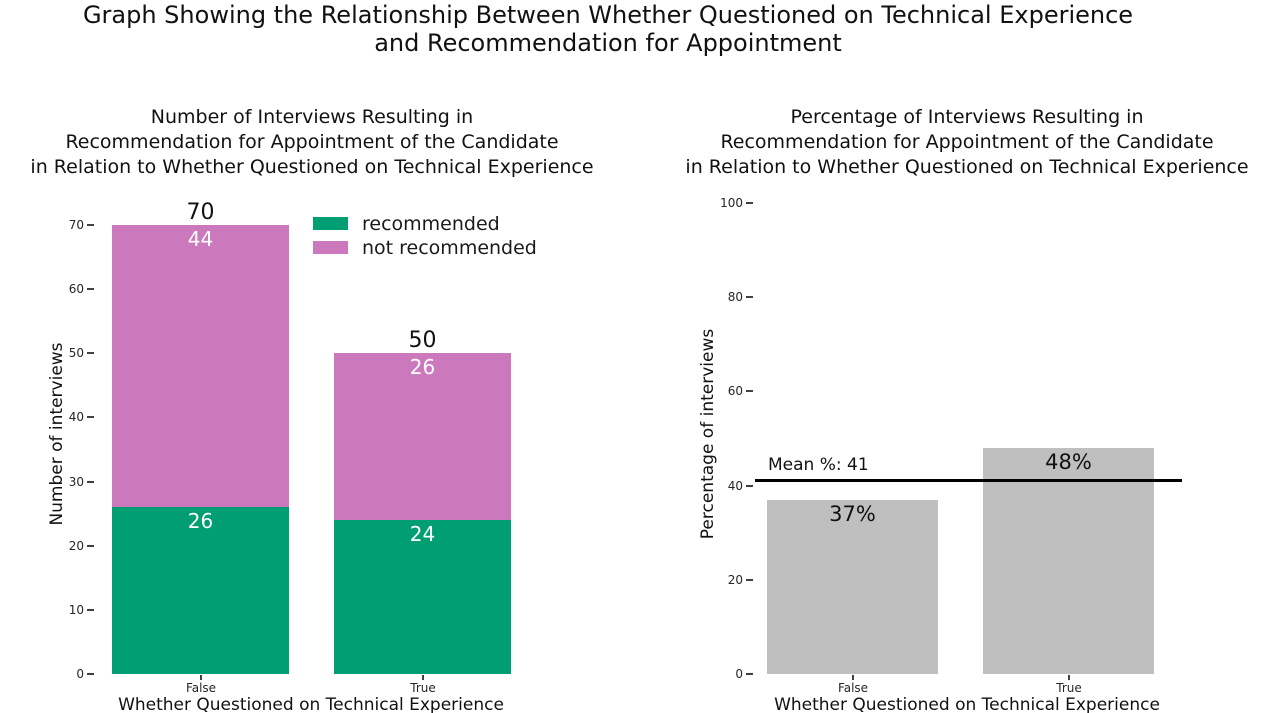 This screenshot has width=1280, height=713. What do you see at coordinates (200, 239) in the screenshot?
I see `segment-value-not-recommended-false: 44` at bounding box center [200, 239].